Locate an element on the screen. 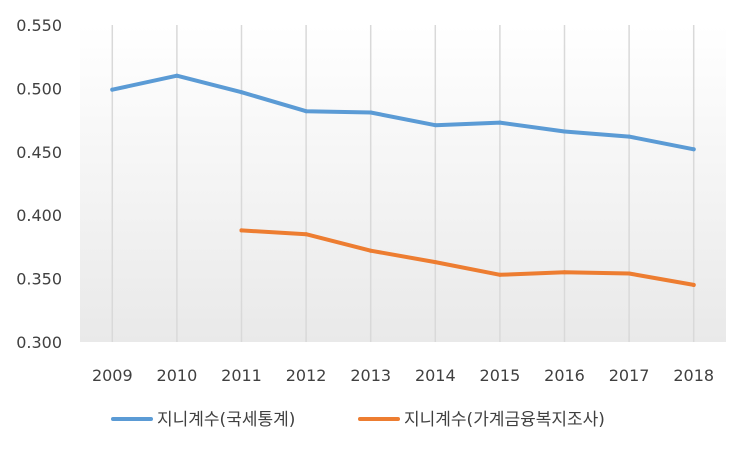  x-tick-label: 2015 is located at coordinates (500, 375).